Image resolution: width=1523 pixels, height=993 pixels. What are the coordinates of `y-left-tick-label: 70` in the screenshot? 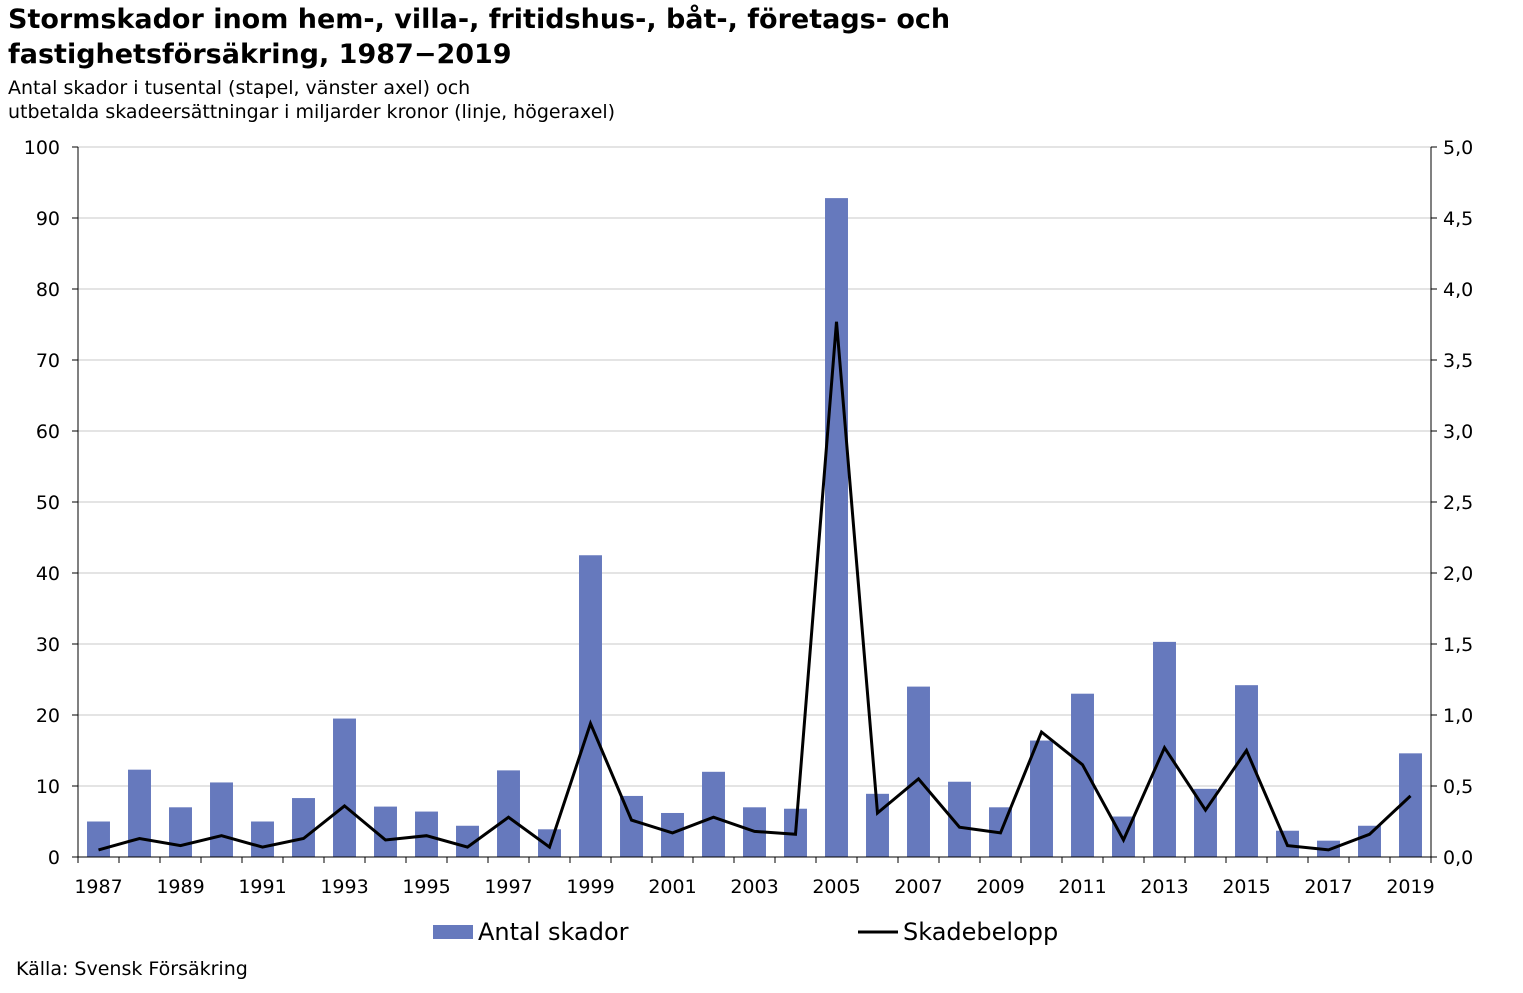 It's located at (48, 361).